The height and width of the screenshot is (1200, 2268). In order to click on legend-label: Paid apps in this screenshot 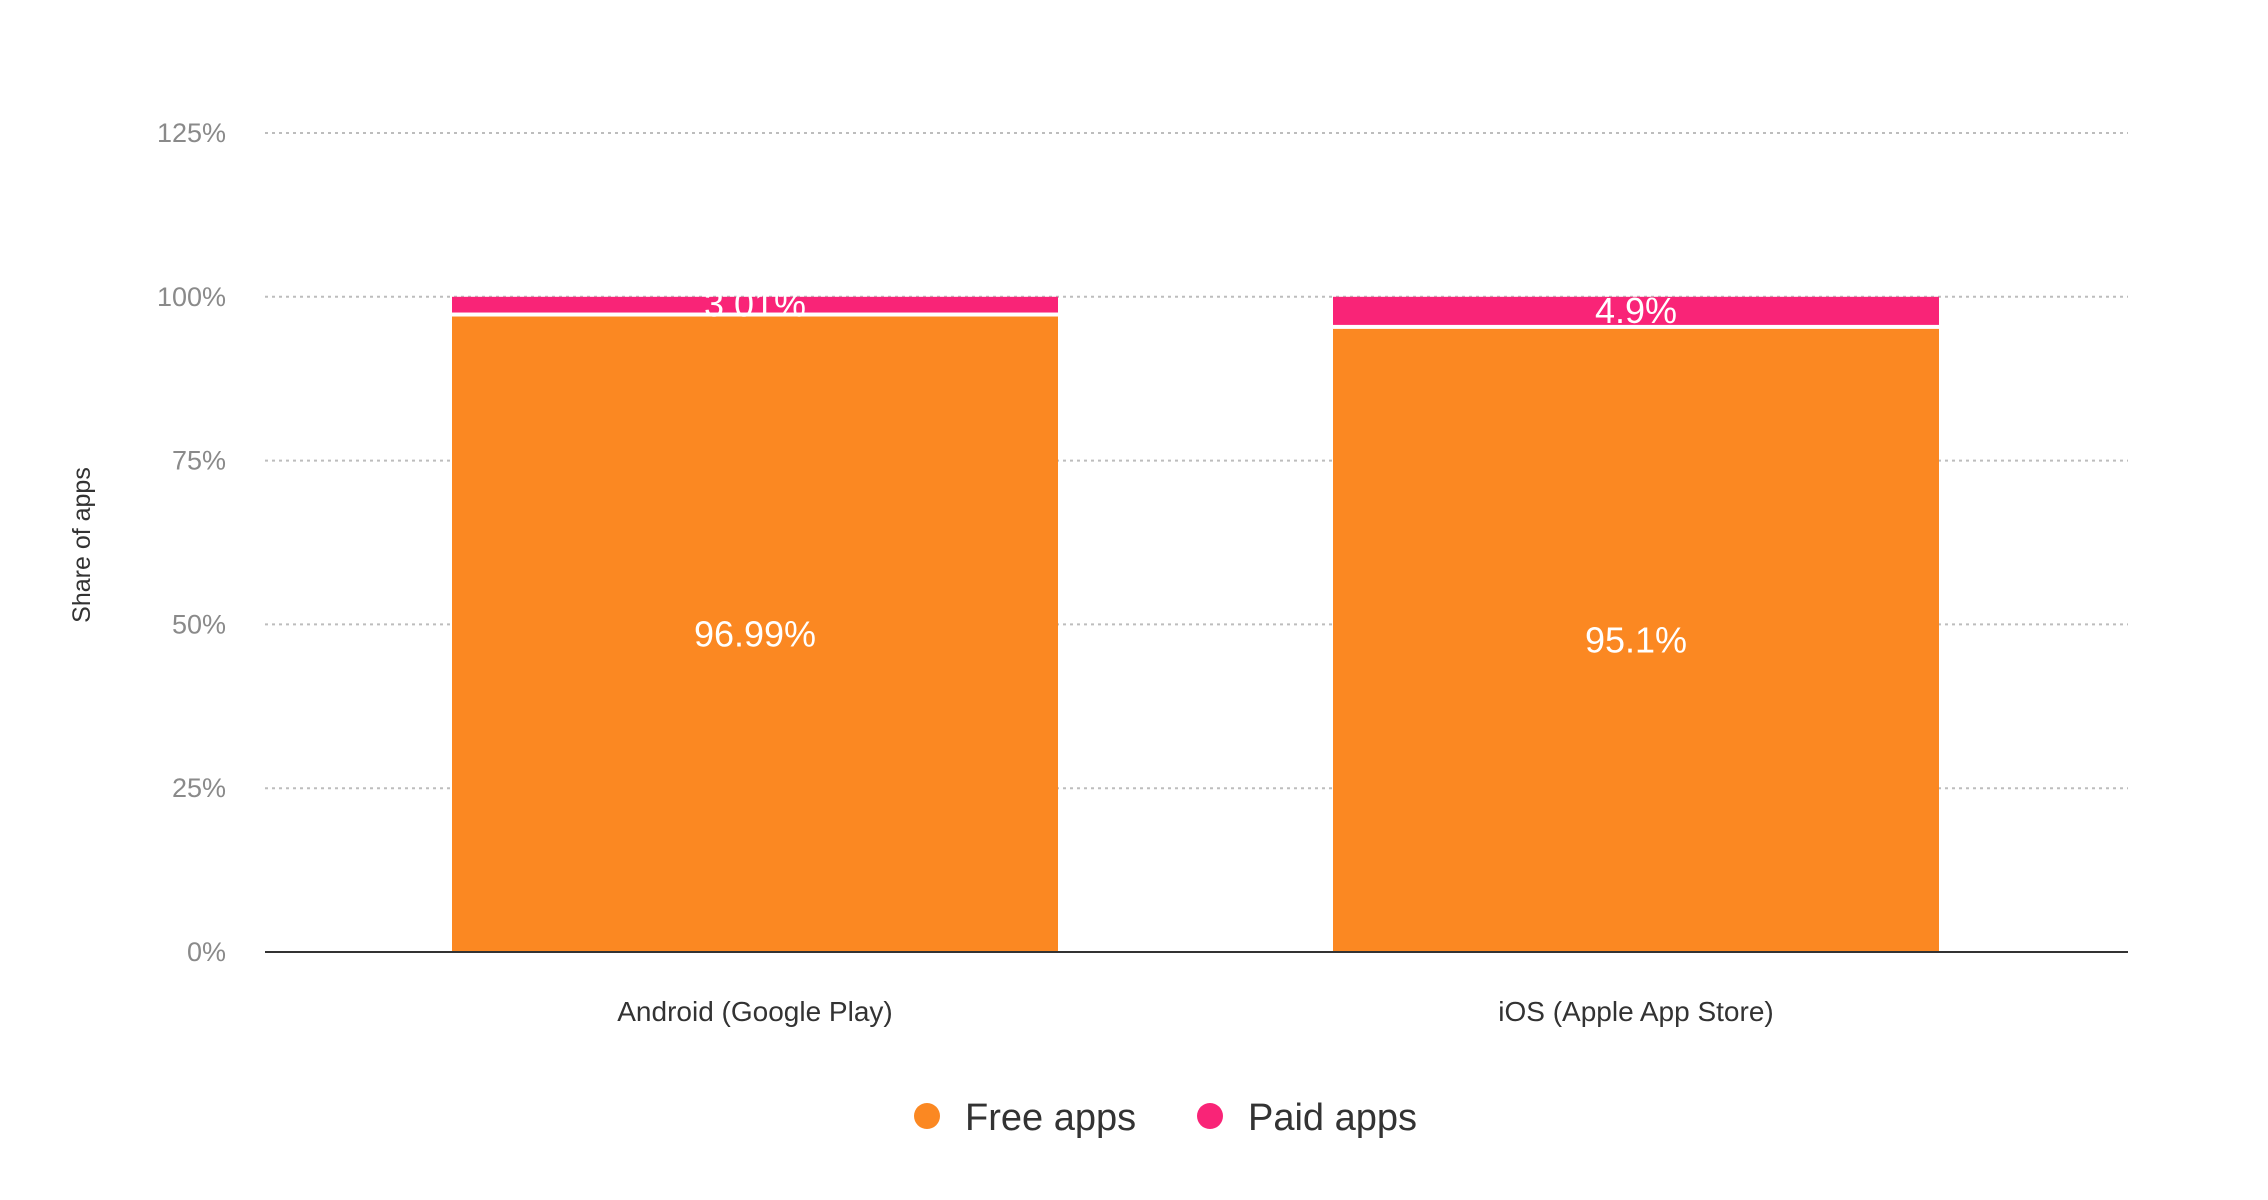, I will do `click(1332, 1118)`.